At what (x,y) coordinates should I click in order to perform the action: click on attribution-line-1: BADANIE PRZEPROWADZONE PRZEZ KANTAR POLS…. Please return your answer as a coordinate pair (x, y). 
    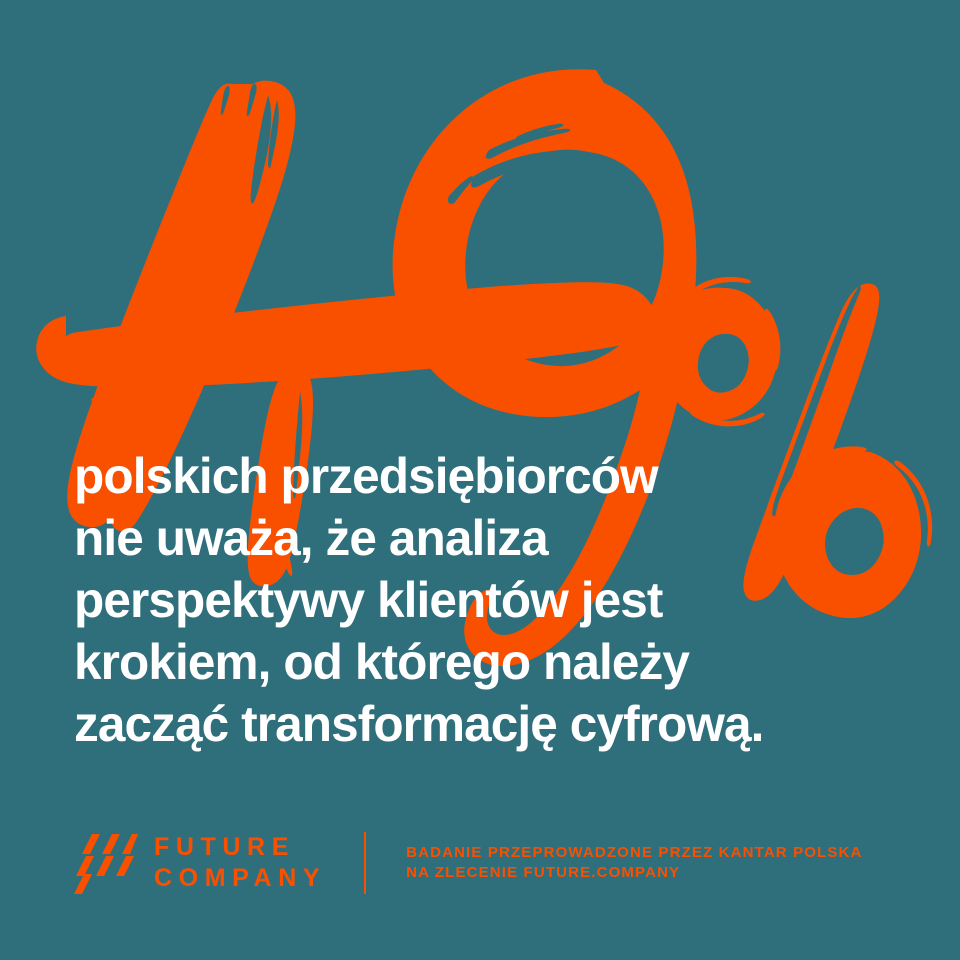
    Looking at the image, I should click on (634, 852).